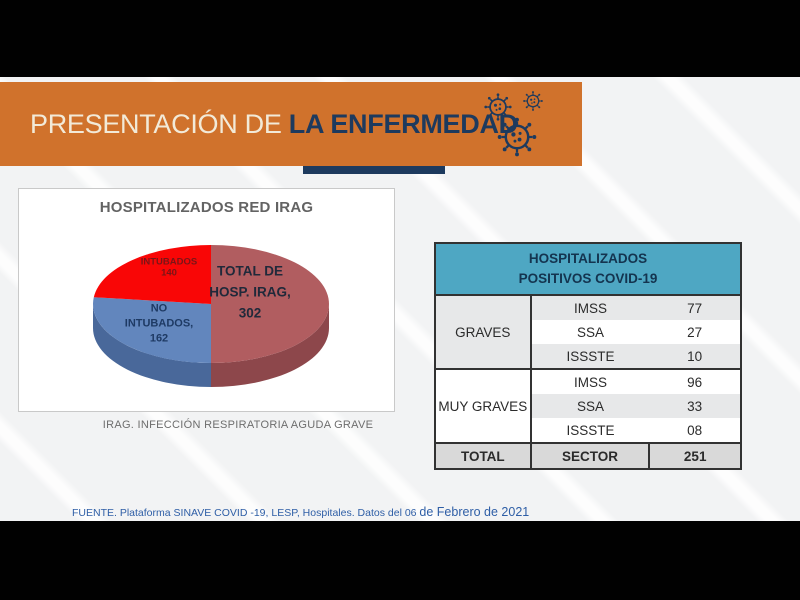 The height and width of the screenshot is (600, 800). I want to click on header-banner: PRESENTACIÓN DE LA ENFERMEDAD, so click(291, 124).